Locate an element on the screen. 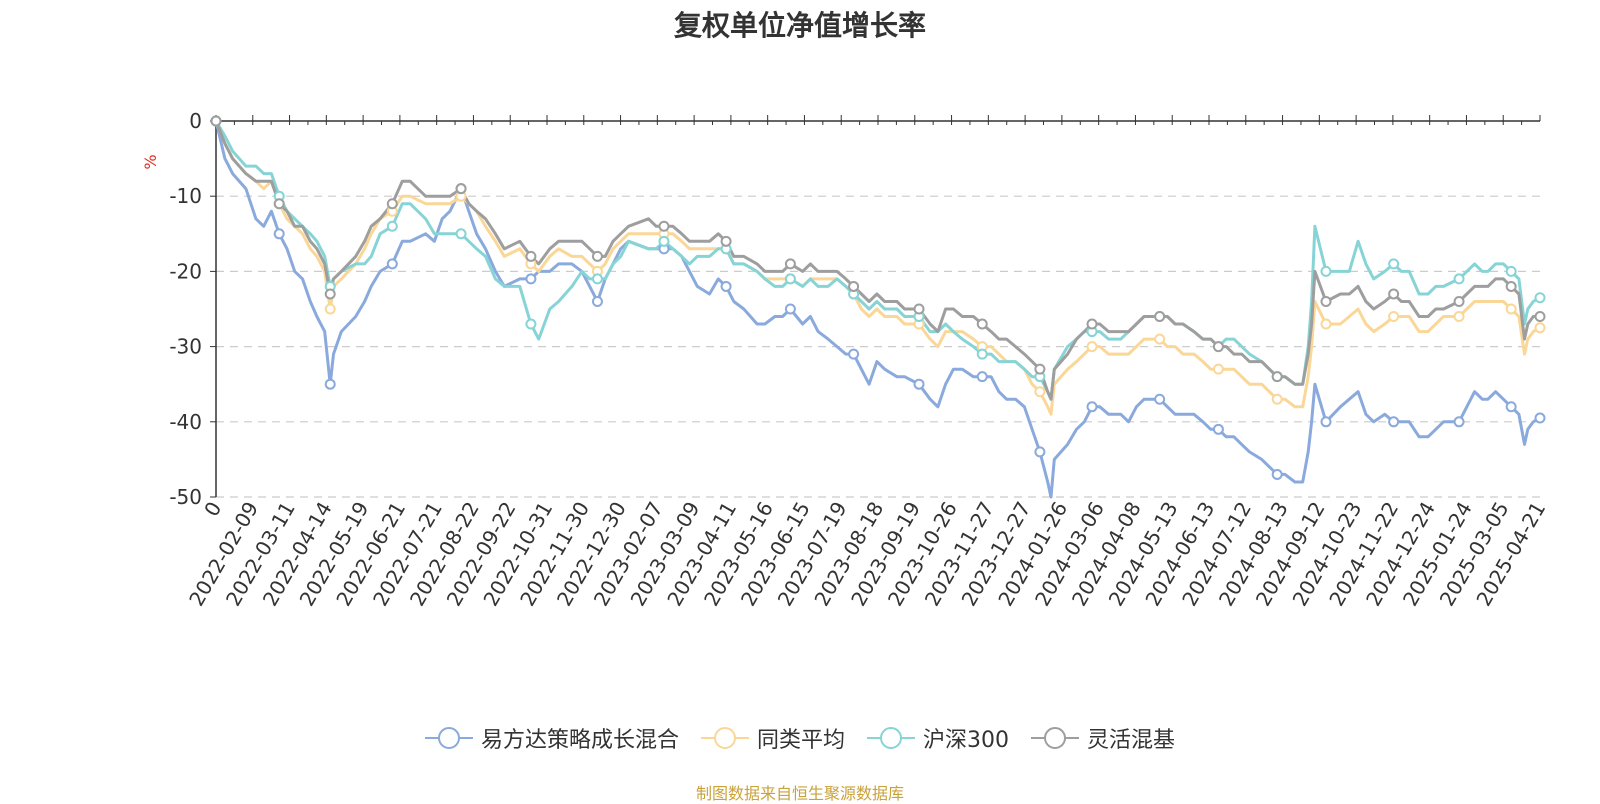 The height and width of the screenshot is (804, 1600). legend-item: 同类平均 is located at coordinates (772, 738).